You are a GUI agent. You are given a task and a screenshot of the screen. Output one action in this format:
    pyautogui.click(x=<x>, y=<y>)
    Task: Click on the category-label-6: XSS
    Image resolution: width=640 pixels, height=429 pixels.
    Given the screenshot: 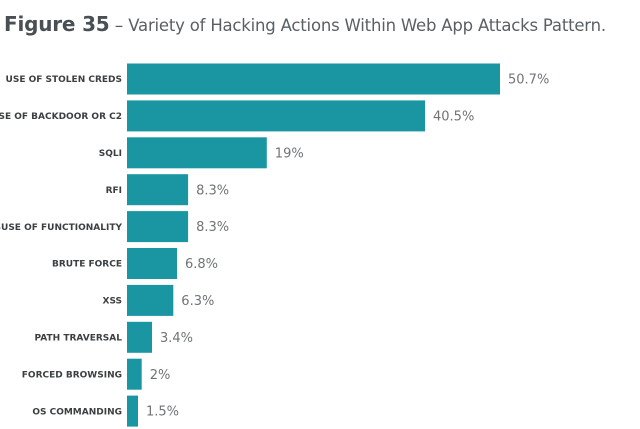 What is the action you would take?
    pyautogui.click(x=113, y=302)
    